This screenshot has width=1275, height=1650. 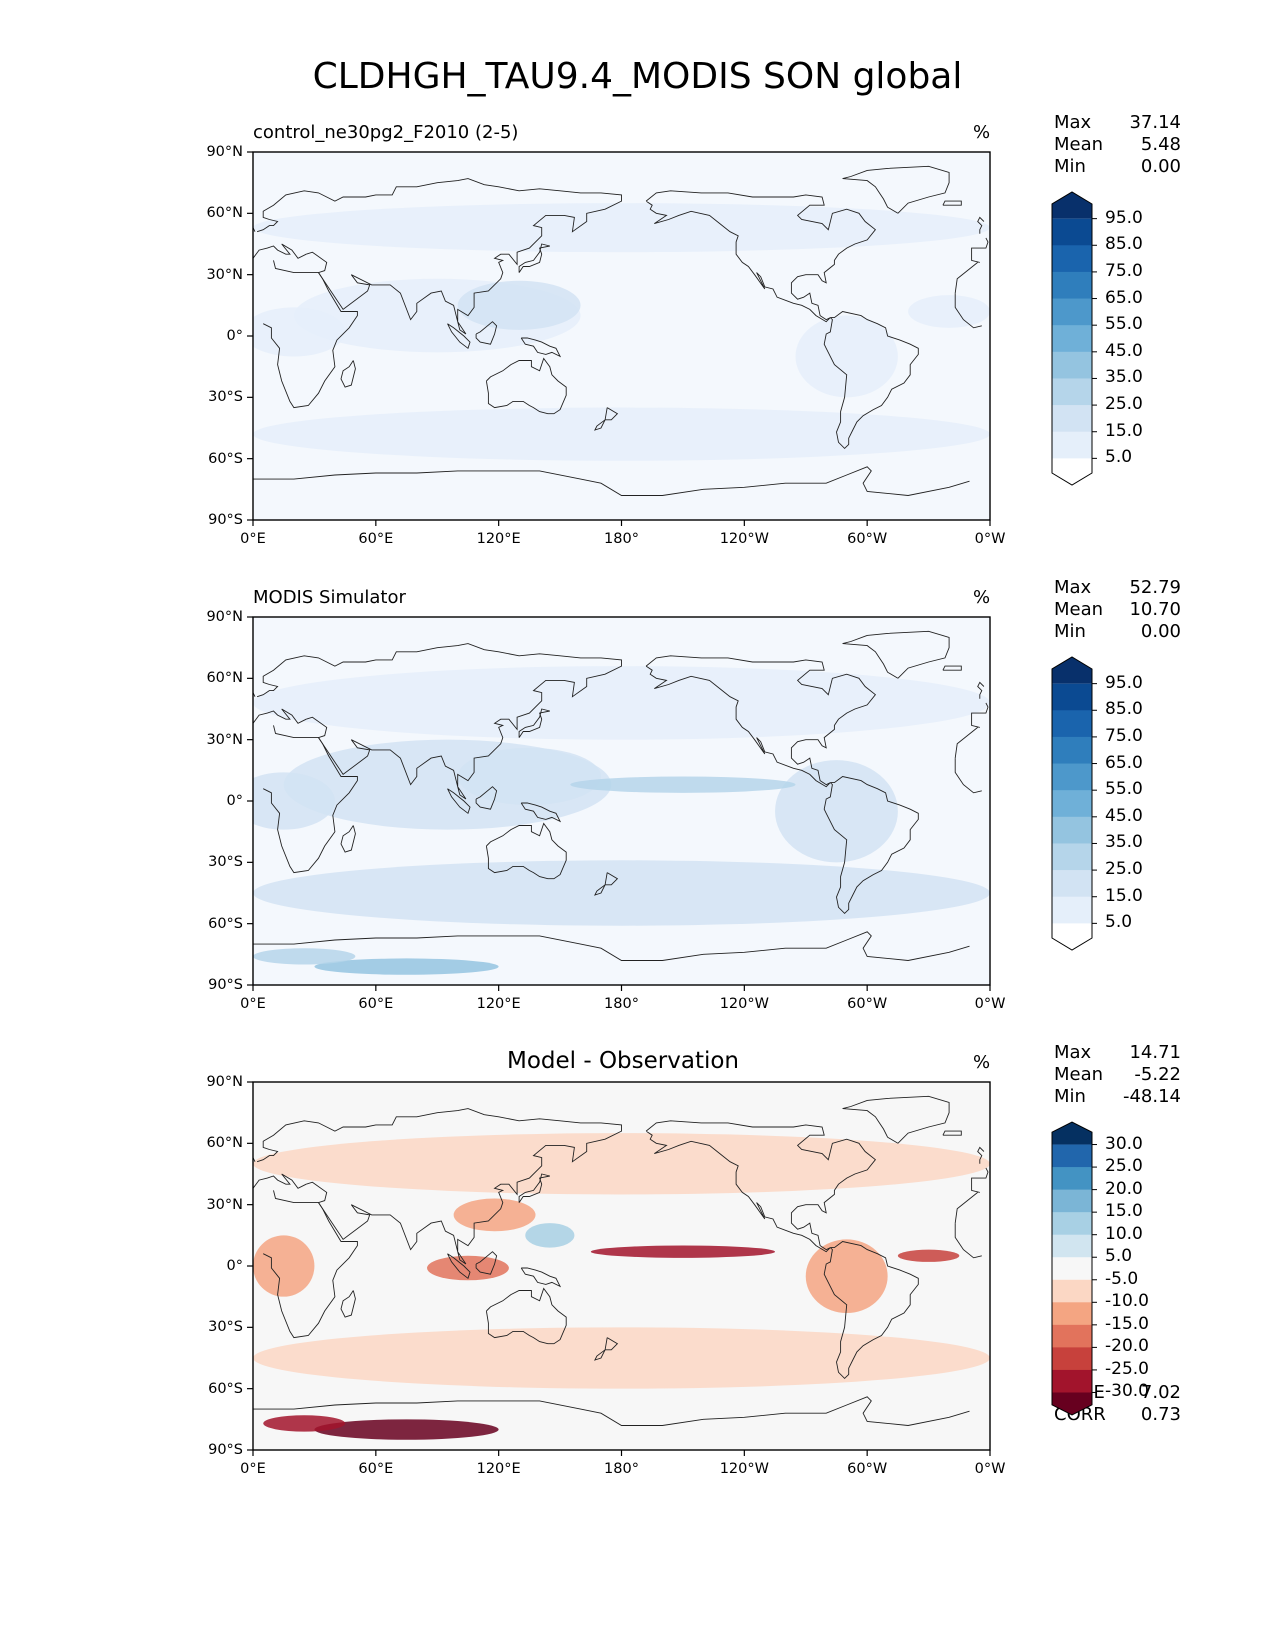 I want to click on stat-label: Max, so click(x=1073, y=122).